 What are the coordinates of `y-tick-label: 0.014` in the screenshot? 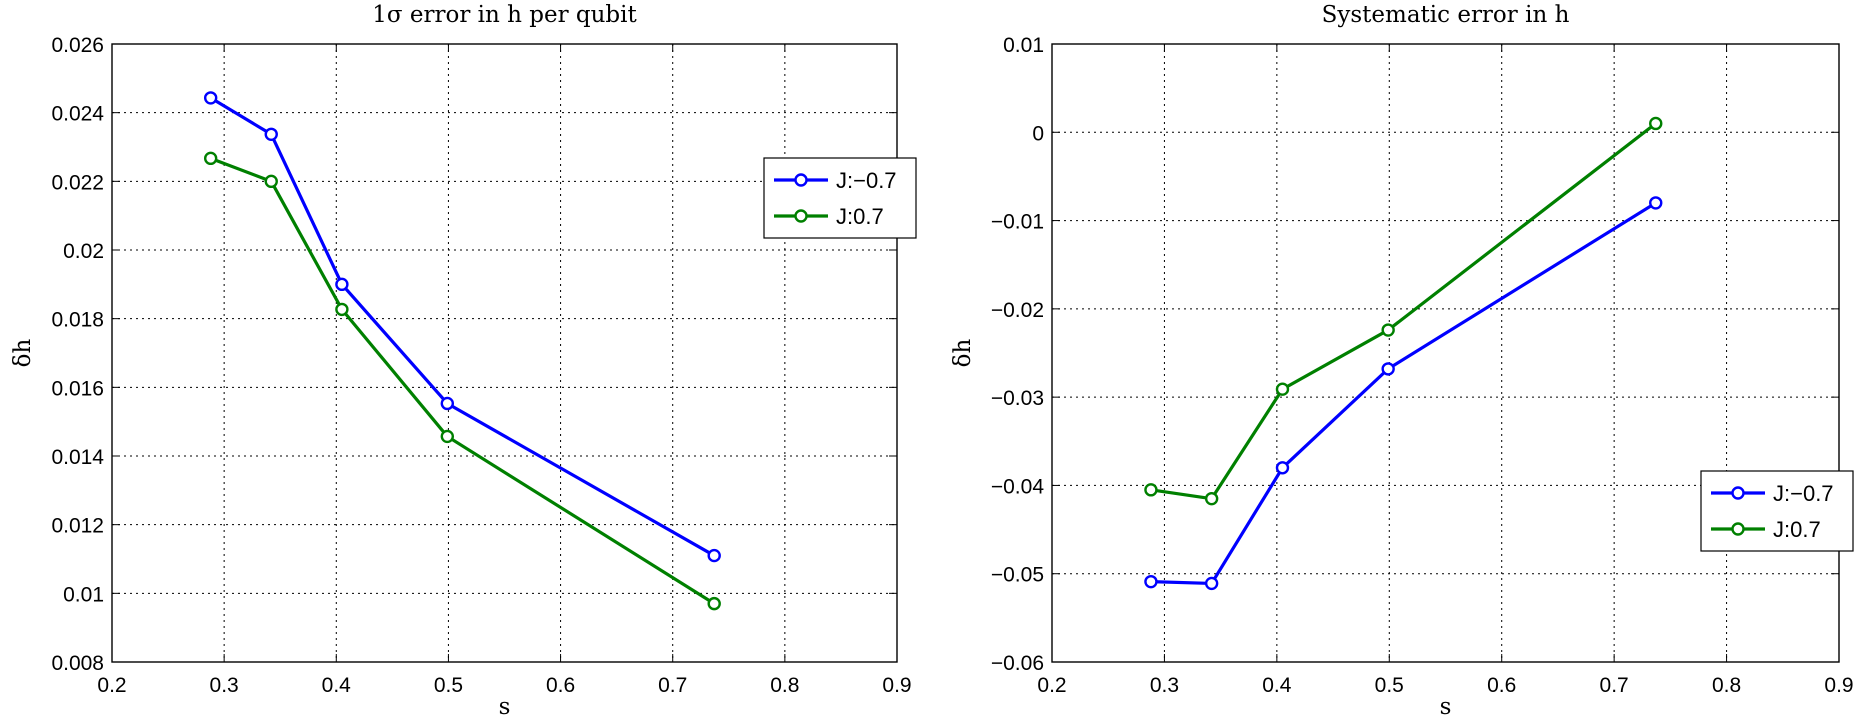 It's located at (77, 457).